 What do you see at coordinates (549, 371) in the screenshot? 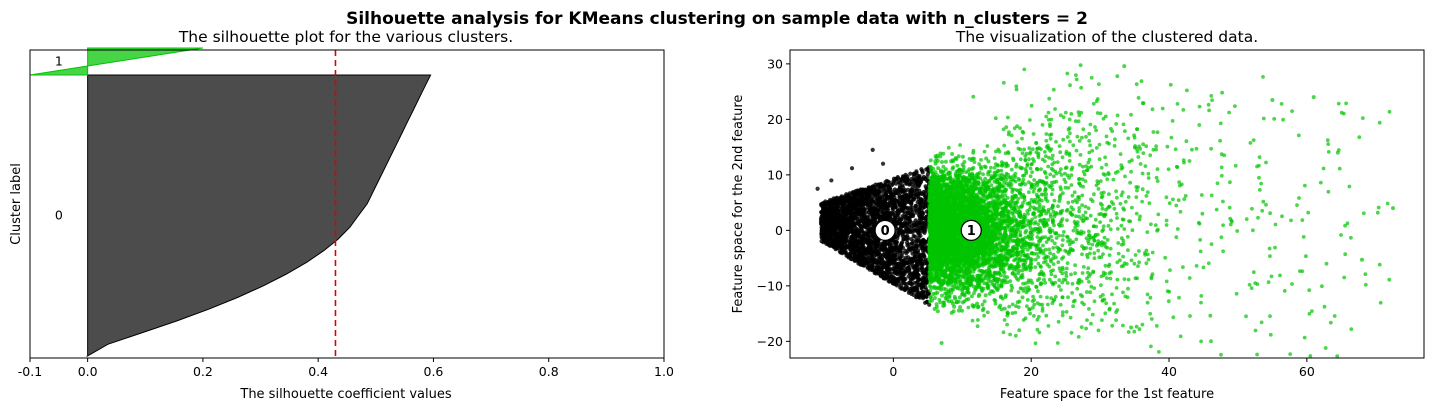
I see `x-tick-label: 0.8` at bounding box center [549, 371].